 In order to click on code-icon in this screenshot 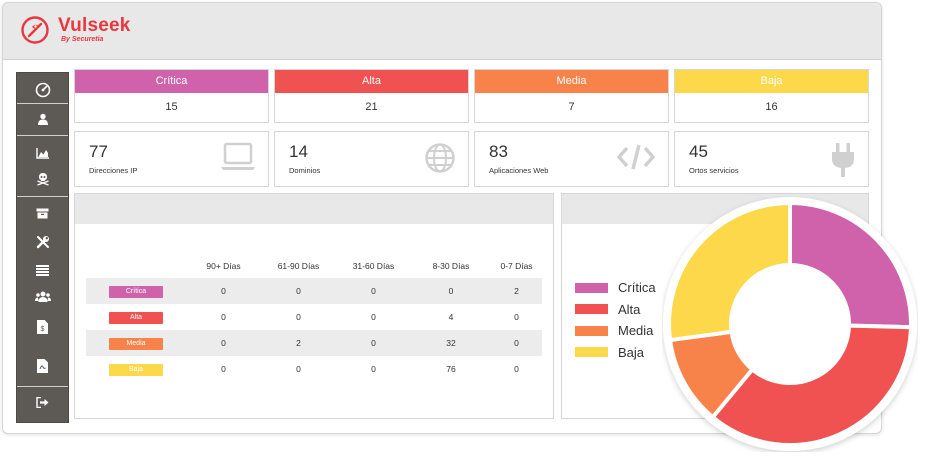, I will do `click(636, 157)`.